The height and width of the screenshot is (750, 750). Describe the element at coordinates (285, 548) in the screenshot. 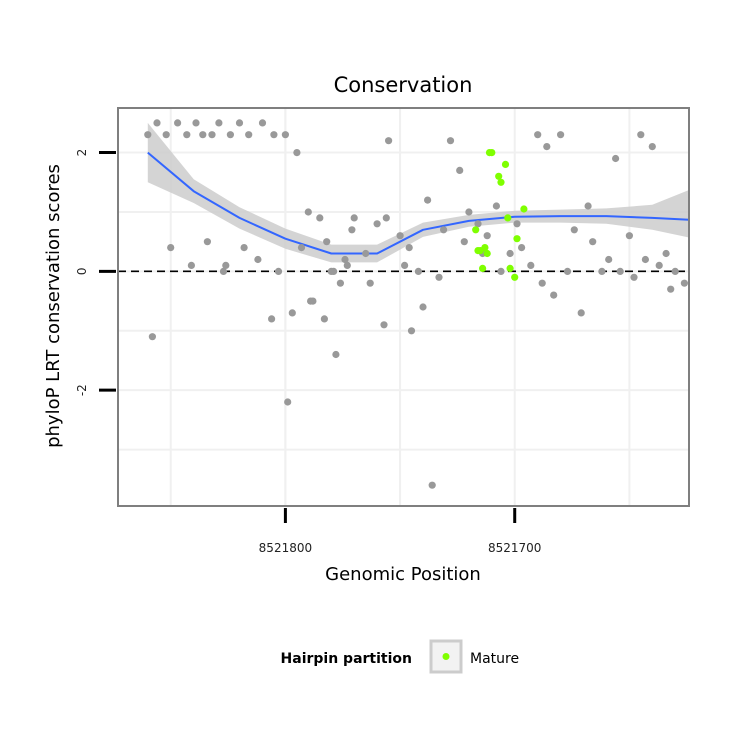

I see `x-tick-label: 8521800` at that location.